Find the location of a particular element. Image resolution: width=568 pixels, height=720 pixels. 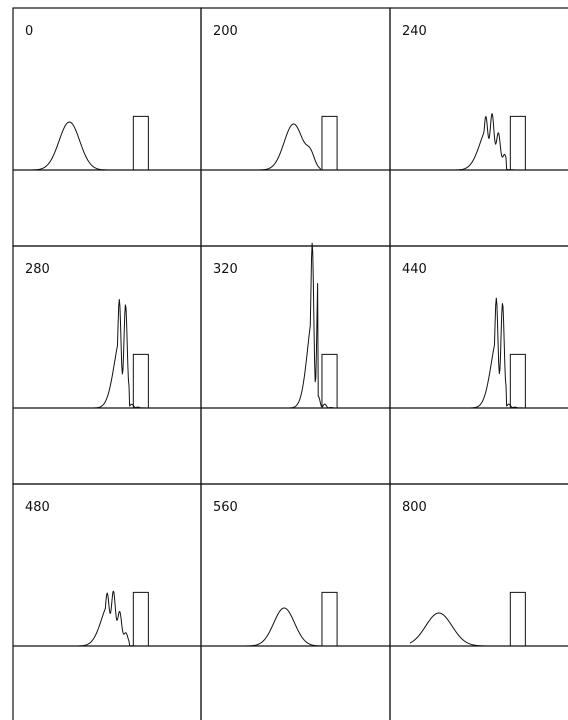

simulation-panel: 240 is located at coordinates (478, 127).